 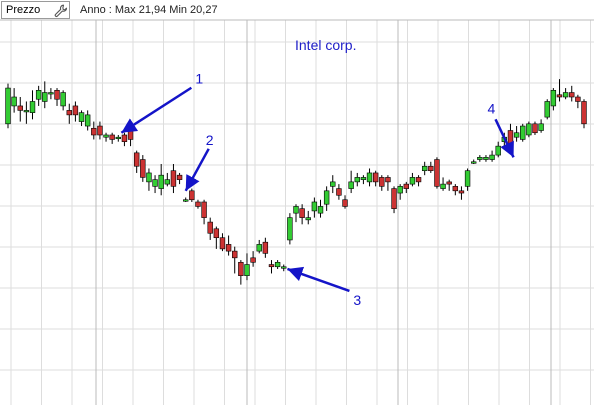 I want to click on field-selector: Prezzo, so click(x=35, y=10).